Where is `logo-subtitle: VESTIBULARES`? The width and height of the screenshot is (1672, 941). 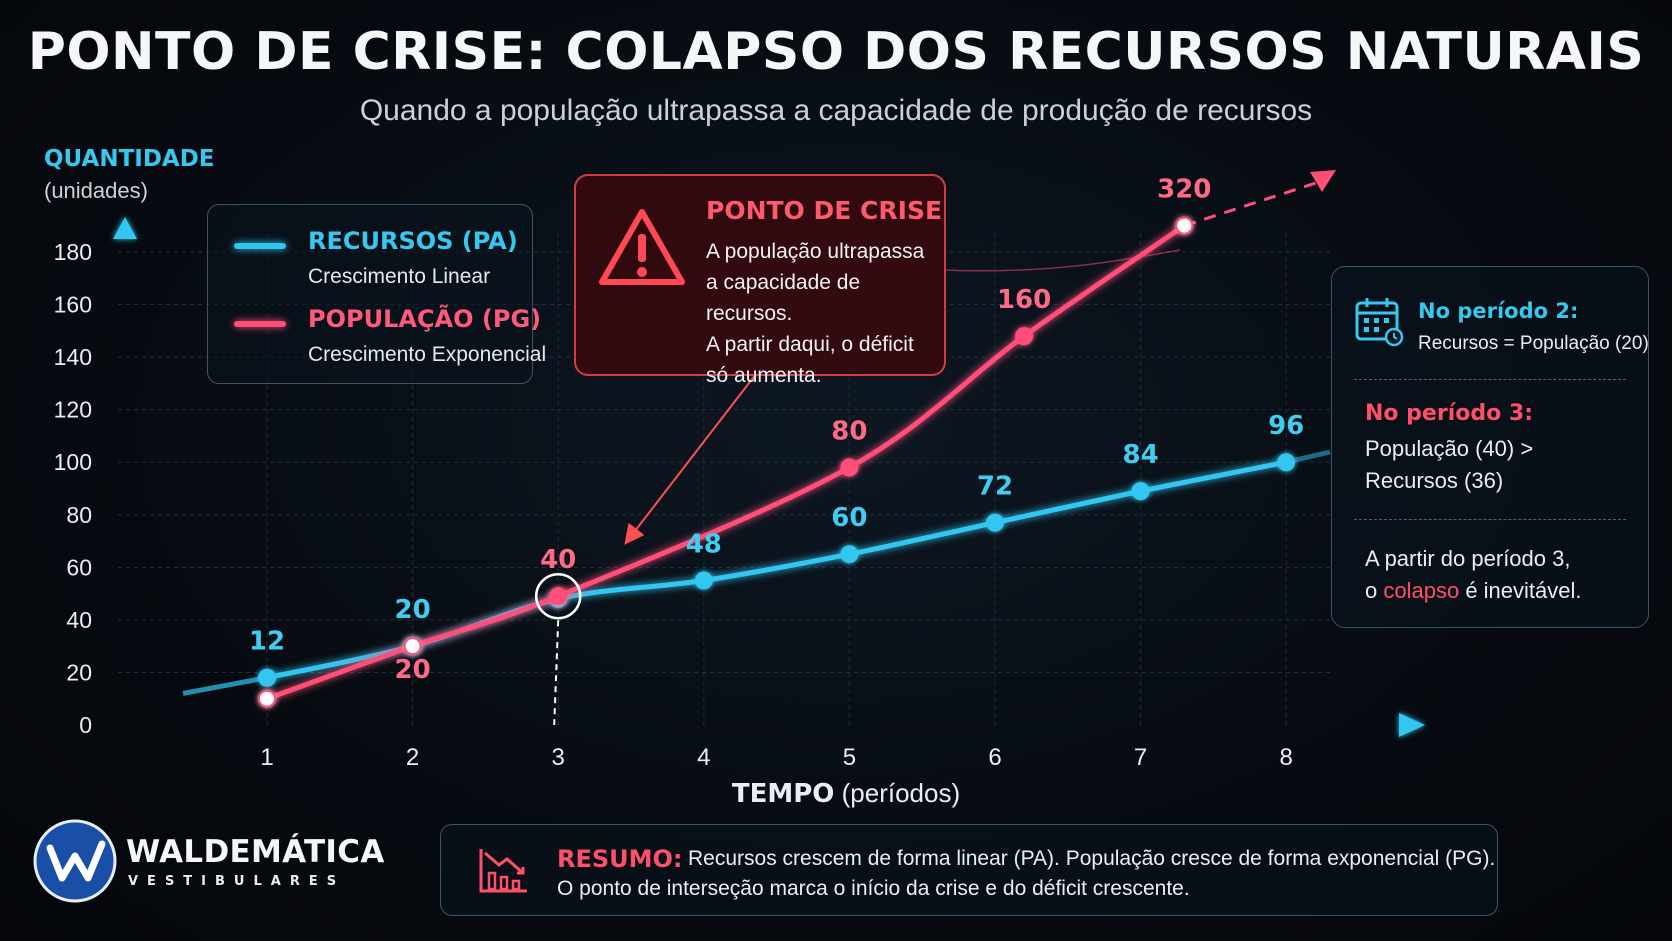
logo-subtitle: VESTIBULARES is located at coordinates (237, 881).